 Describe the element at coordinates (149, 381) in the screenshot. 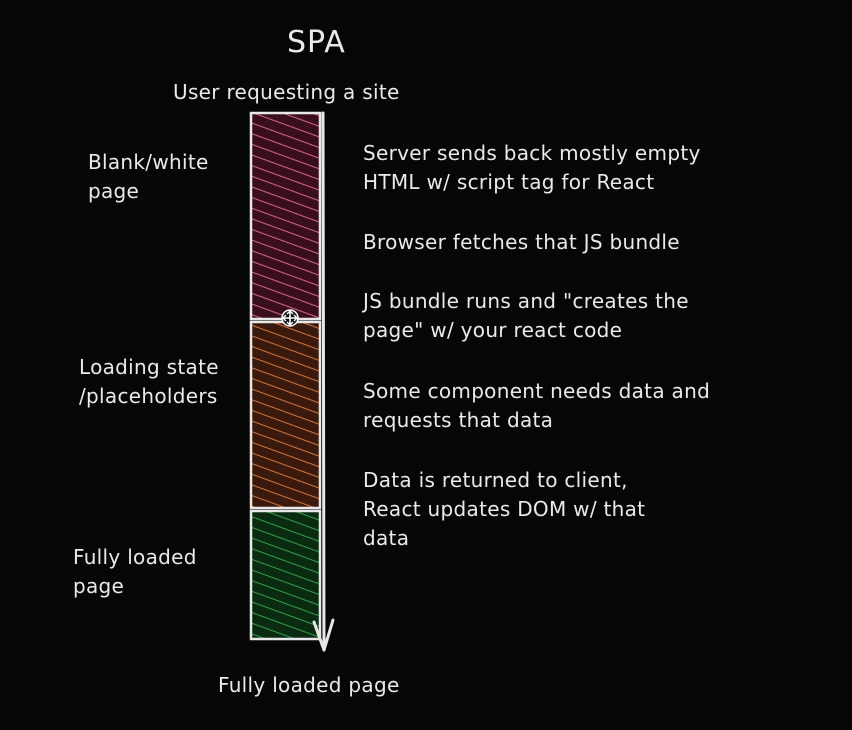

I see `label-loading: Loading state /placeholders` at that location.